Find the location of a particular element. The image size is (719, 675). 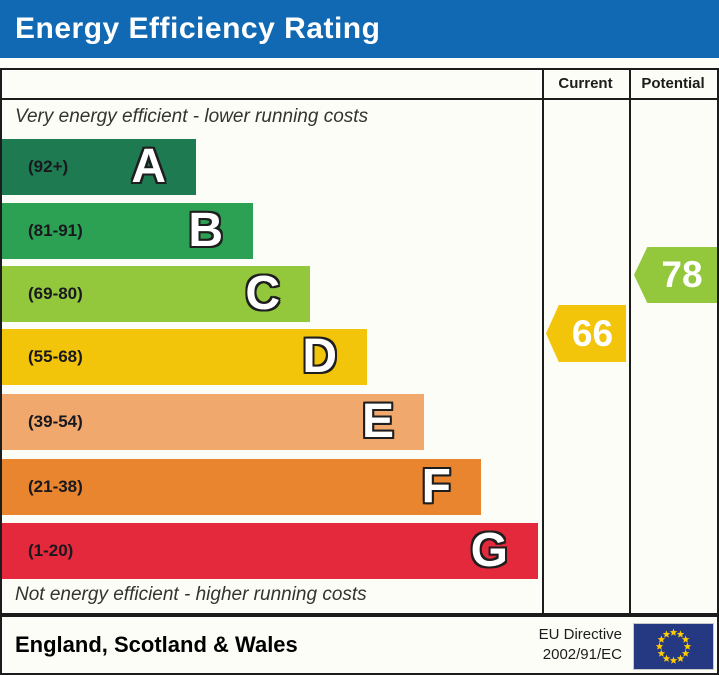

table-header-row: Current Potential is located at coordinates (359, 85).